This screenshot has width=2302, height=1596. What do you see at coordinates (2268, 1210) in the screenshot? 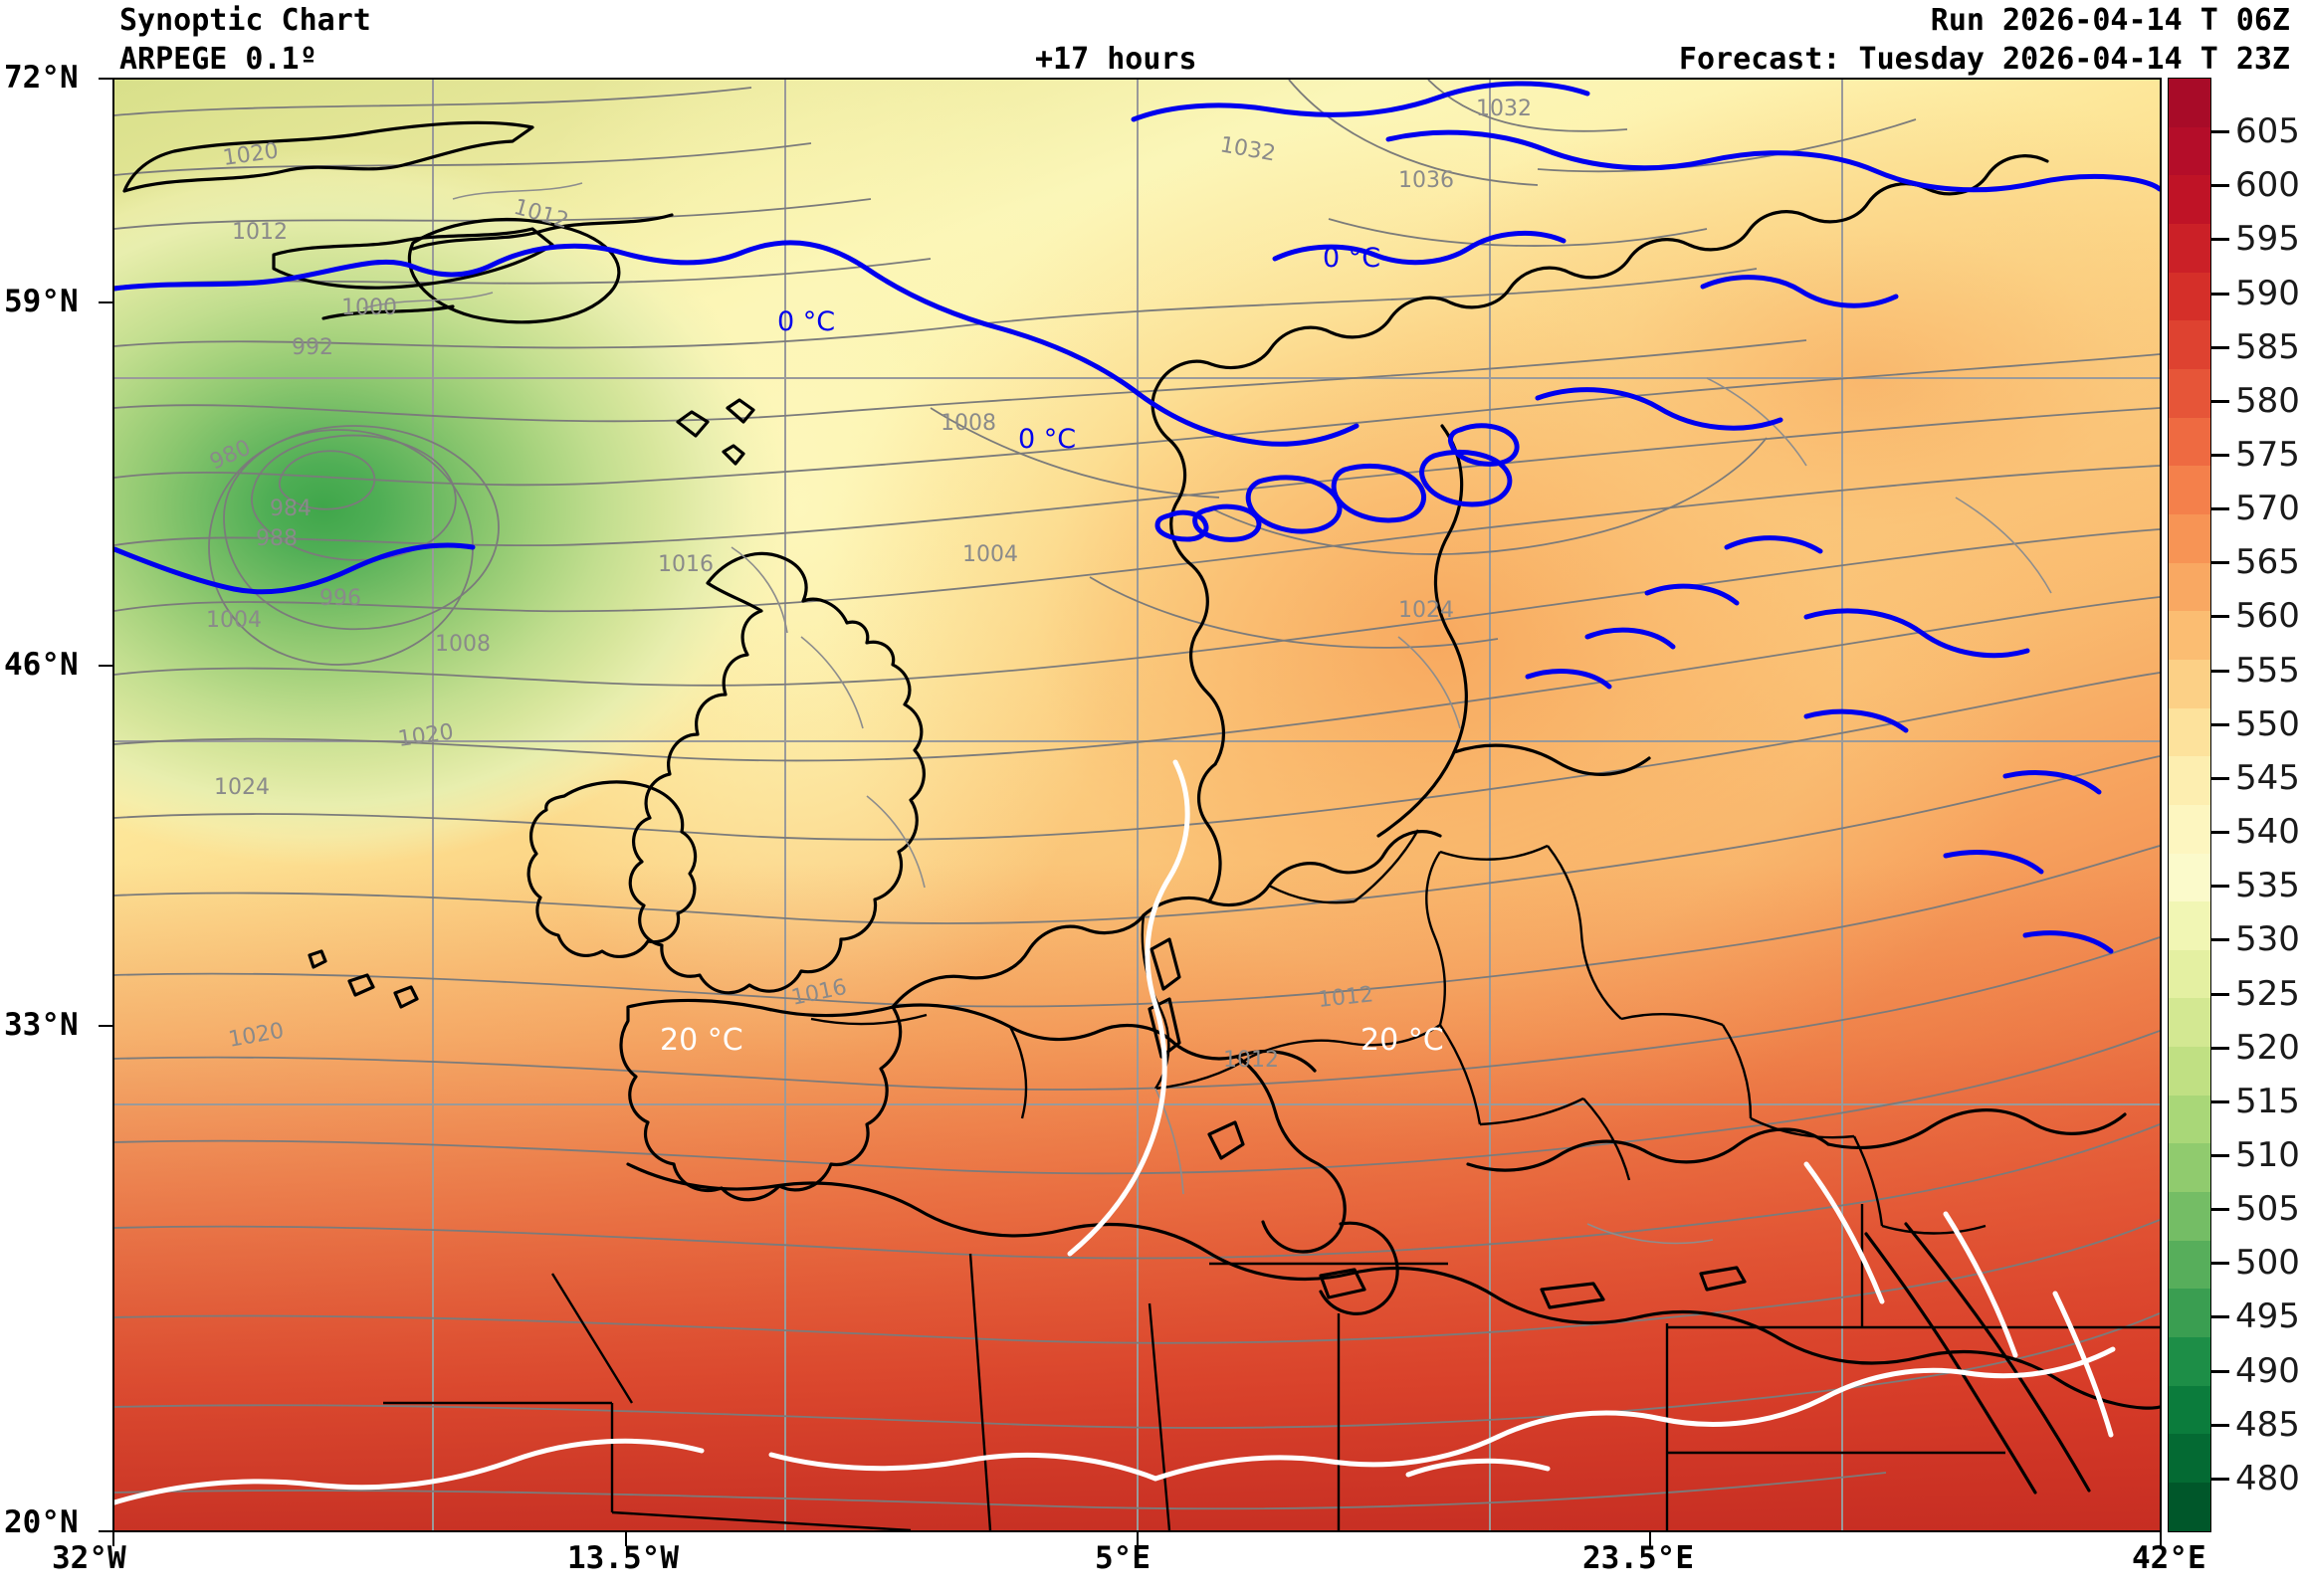
I see `colorbar-tick-label: 505` at bounding box center [2268, 1210].